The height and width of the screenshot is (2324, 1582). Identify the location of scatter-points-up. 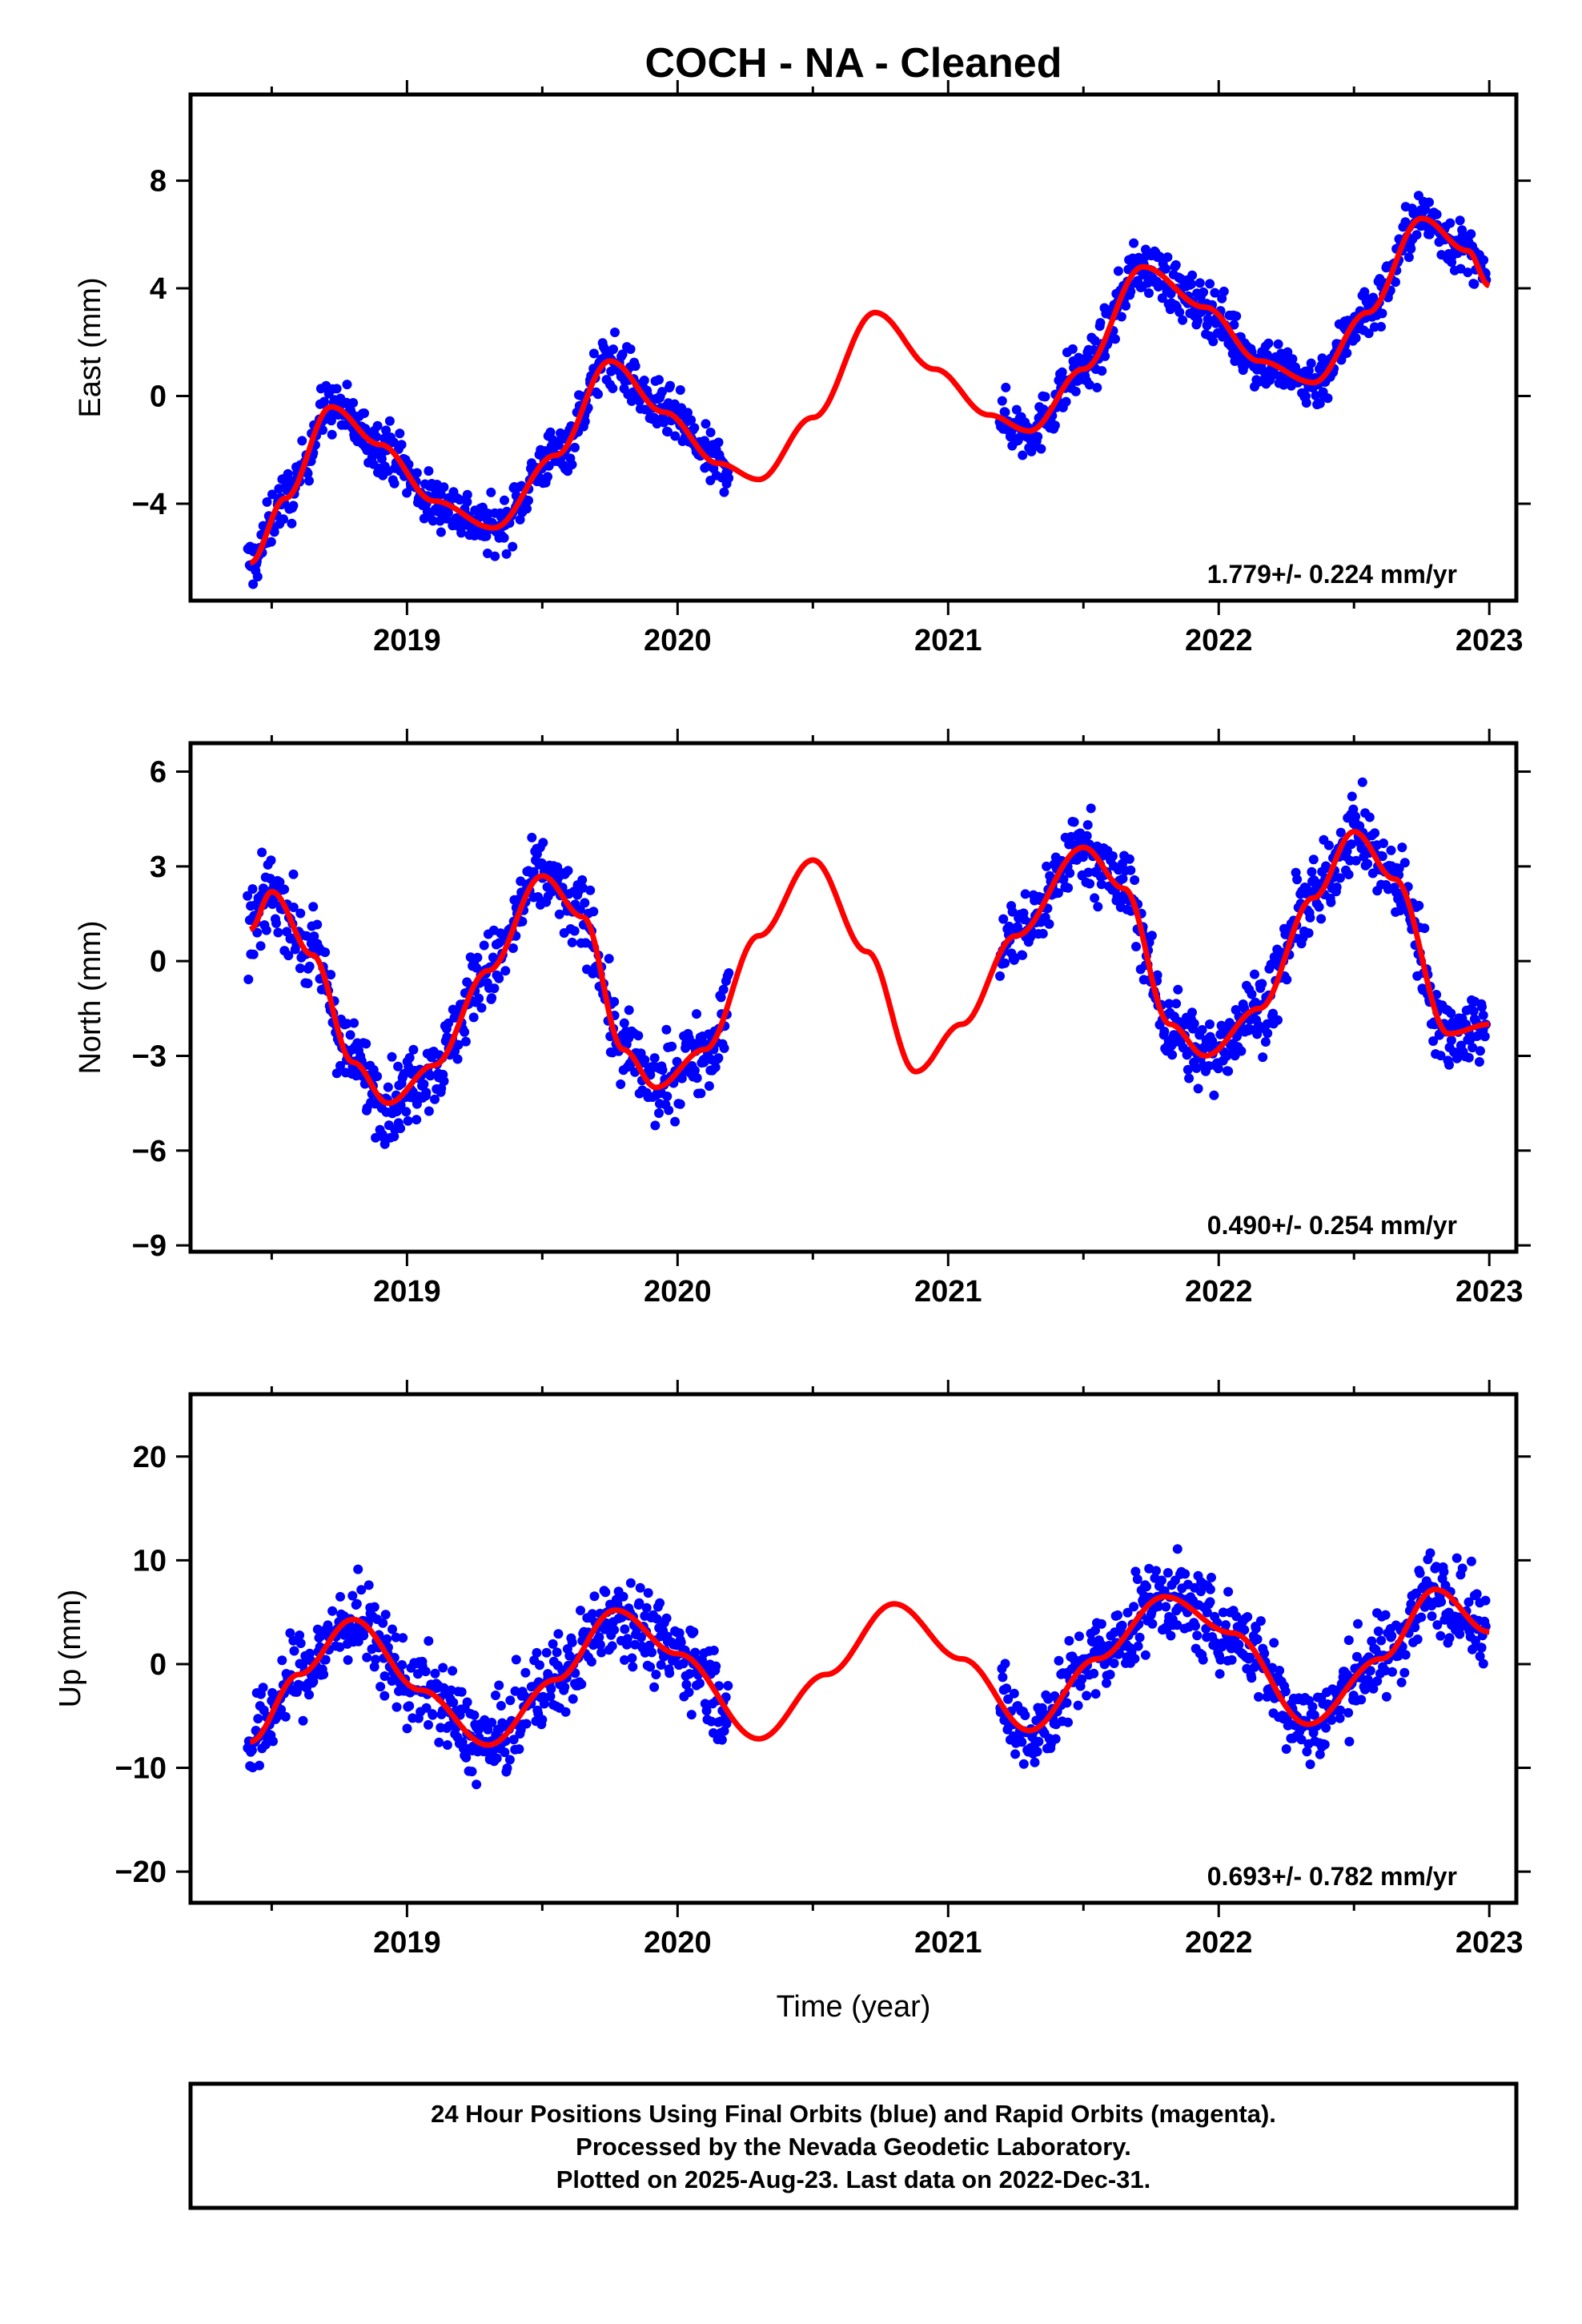
(867, 1667).